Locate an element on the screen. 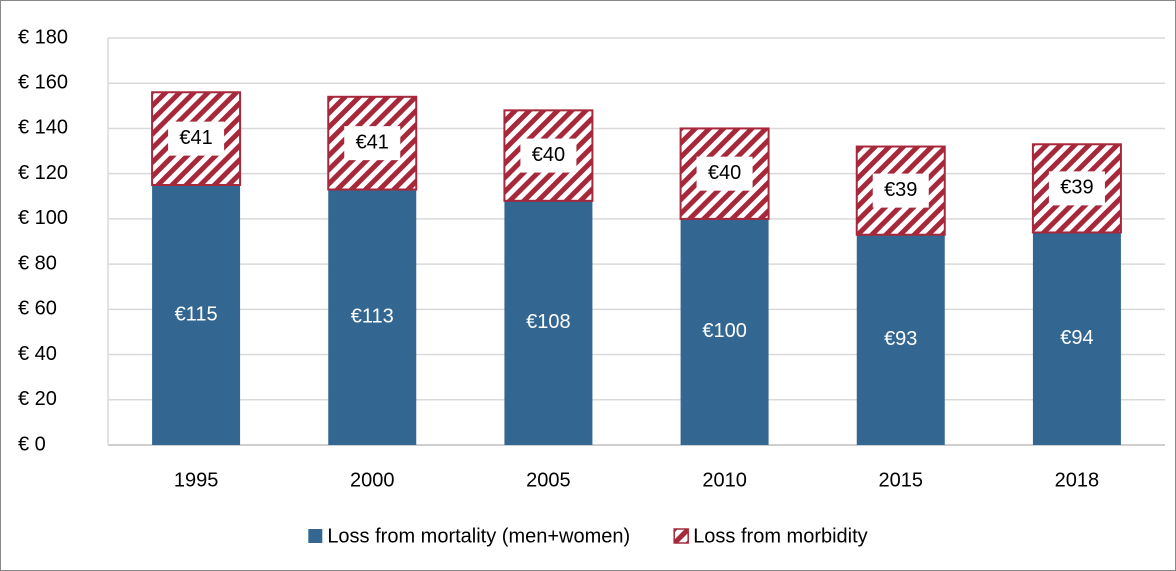 Image resolution: width=1176 pixels, height=571 pixels. value-label: €93 is located at coordinates (900, 339).